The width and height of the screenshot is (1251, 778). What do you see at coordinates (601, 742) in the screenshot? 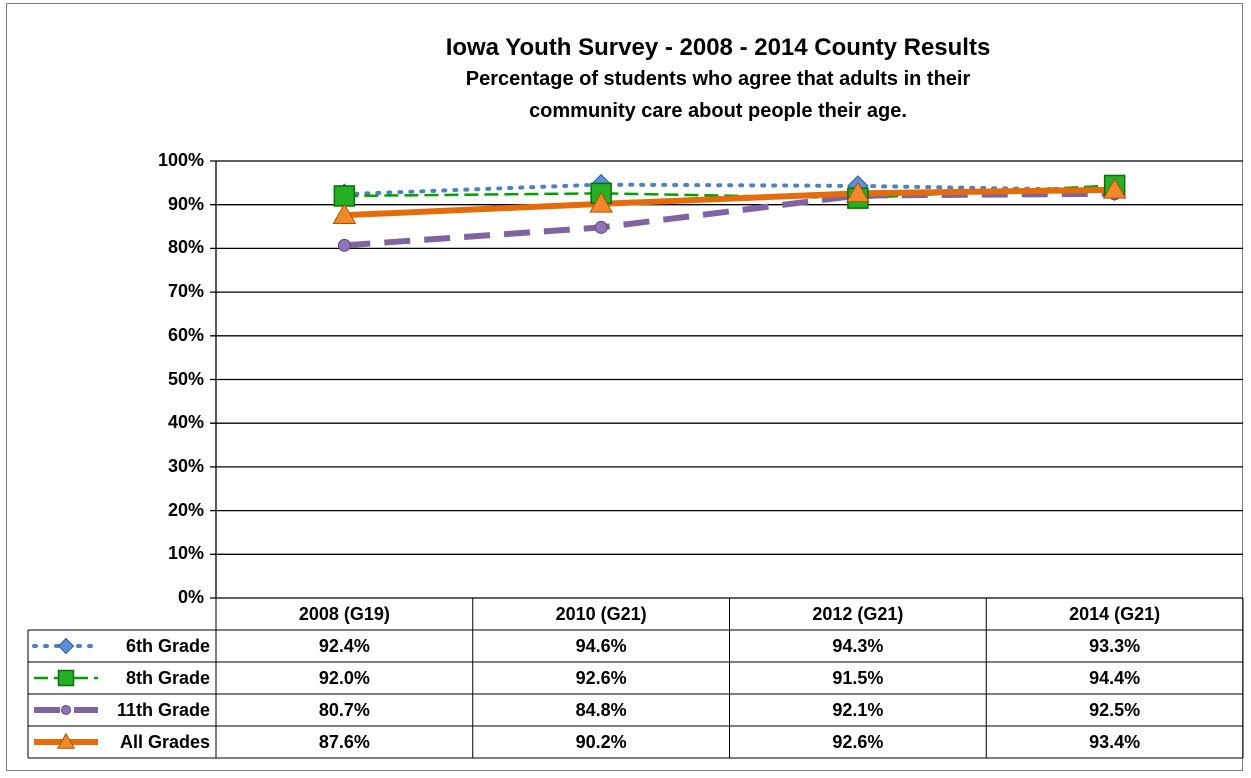
I see `data-value-label: 90.2%` at bounding box center [601, 742].